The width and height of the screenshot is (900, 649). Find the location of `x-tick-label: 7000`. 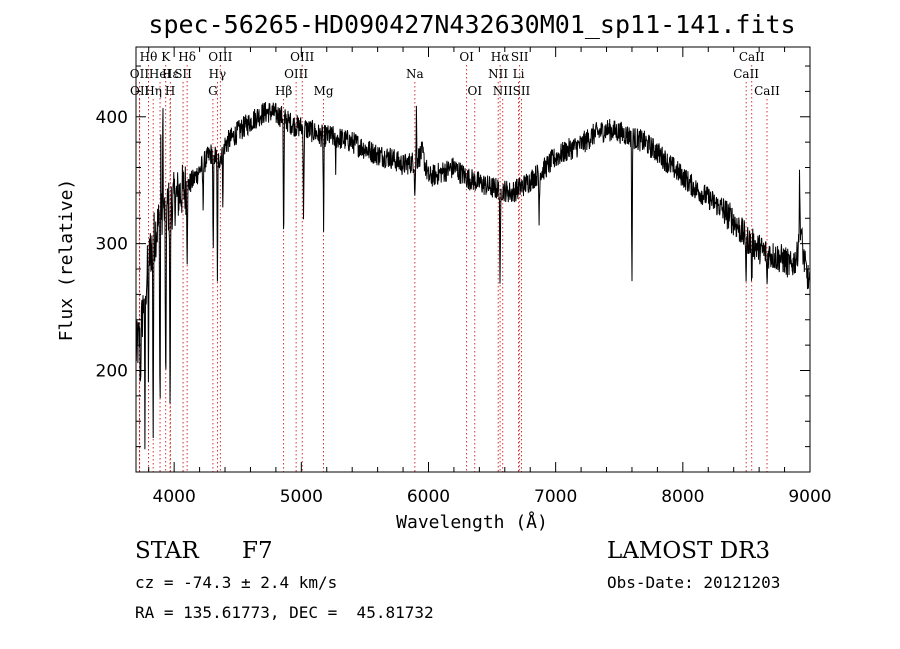

x-tick-label: 7000 is located at coordinates (555, 497).